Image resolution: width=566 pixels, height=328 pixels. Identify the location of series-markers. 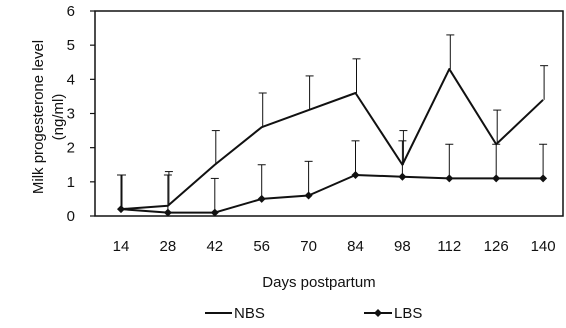
(332, 194).